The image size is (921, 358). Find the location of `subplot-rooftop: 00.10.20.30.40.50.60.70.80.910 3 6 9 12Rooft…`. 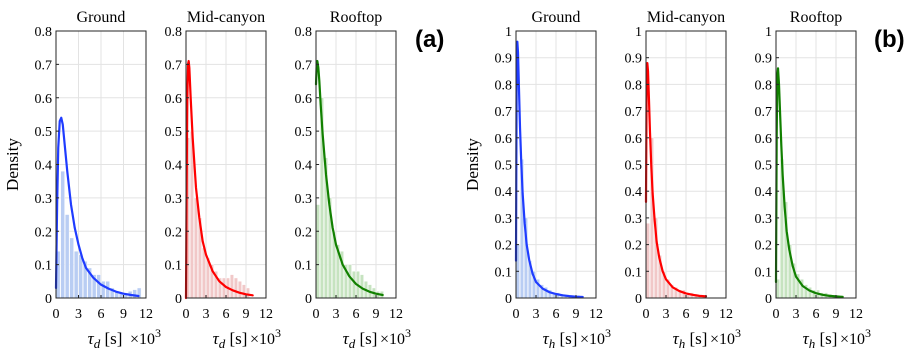

subplot-rooftop: 00.10.20.30.40.50.60.70.80.910 3 6 9 12Rooft… is located at coordinates (813, 180).